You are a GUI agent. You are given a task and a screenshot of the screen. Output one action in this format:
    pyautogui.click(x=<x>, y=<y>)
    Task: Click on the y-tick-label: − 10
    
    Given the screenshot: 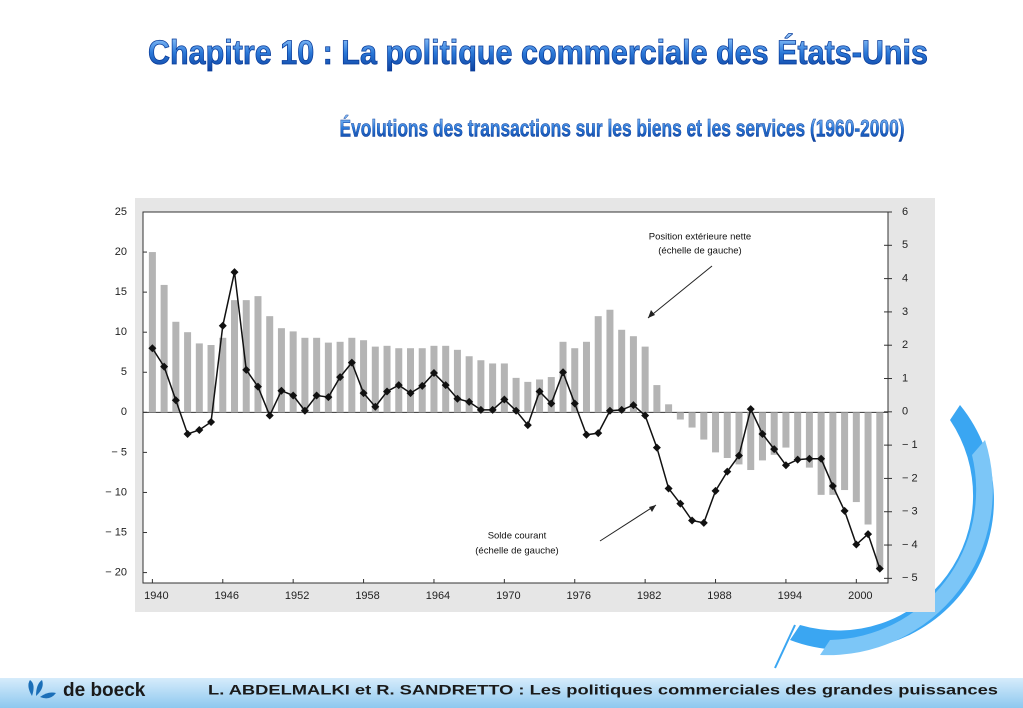 What is the action you would take?
    pyautogui.click(x=116, y=492)
    